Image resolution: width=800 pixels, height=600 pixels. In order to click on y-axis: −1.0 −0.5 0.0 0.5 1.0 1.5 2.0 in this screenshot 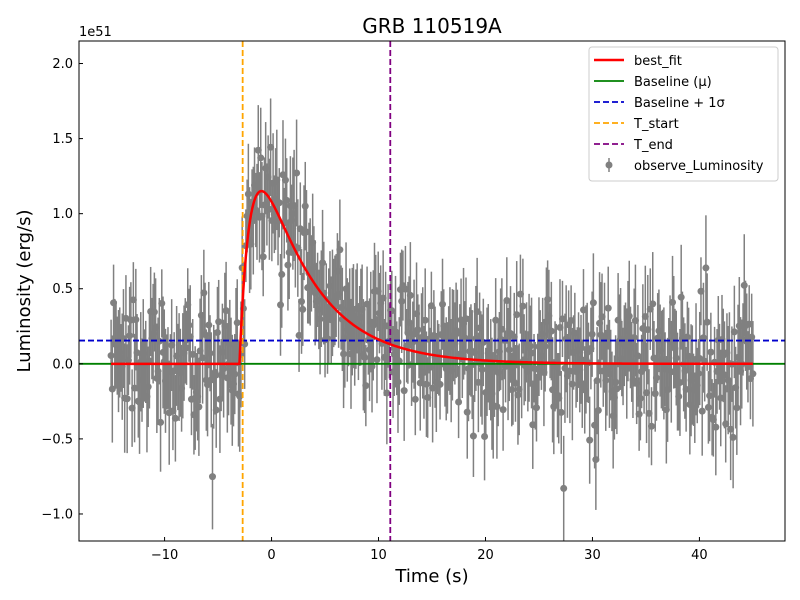, I will do `click(62, 289)`.